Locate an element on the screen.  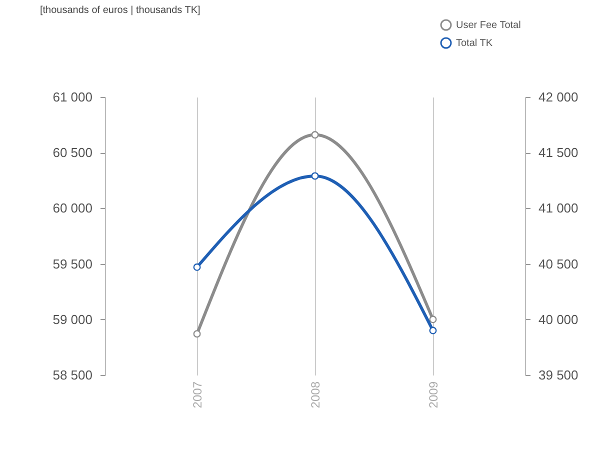
x-tick-label: 2008 is located at coordinates (315, 394).